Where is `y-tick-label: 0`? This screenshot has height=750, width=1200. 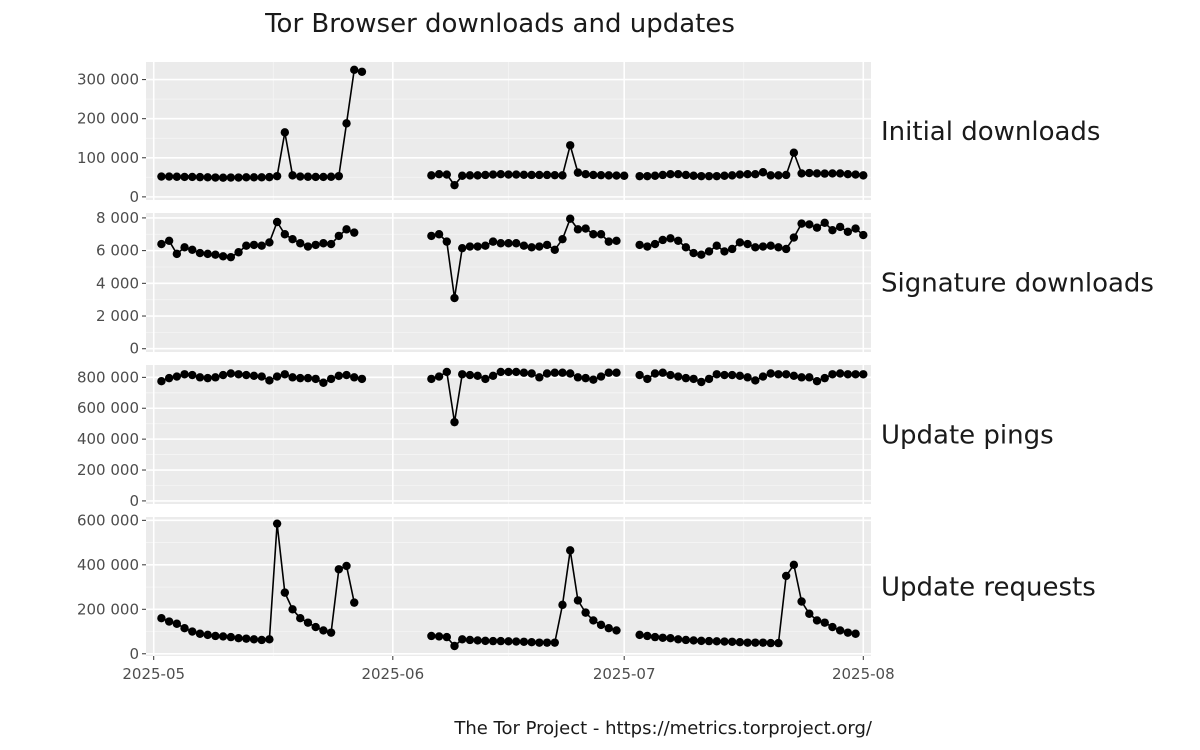 y-tick-label: 0 is located at coordinates (134, 197).